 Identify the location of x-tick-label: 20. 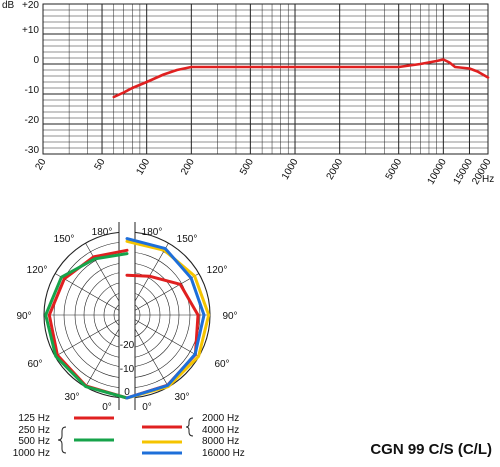
(41, 165).